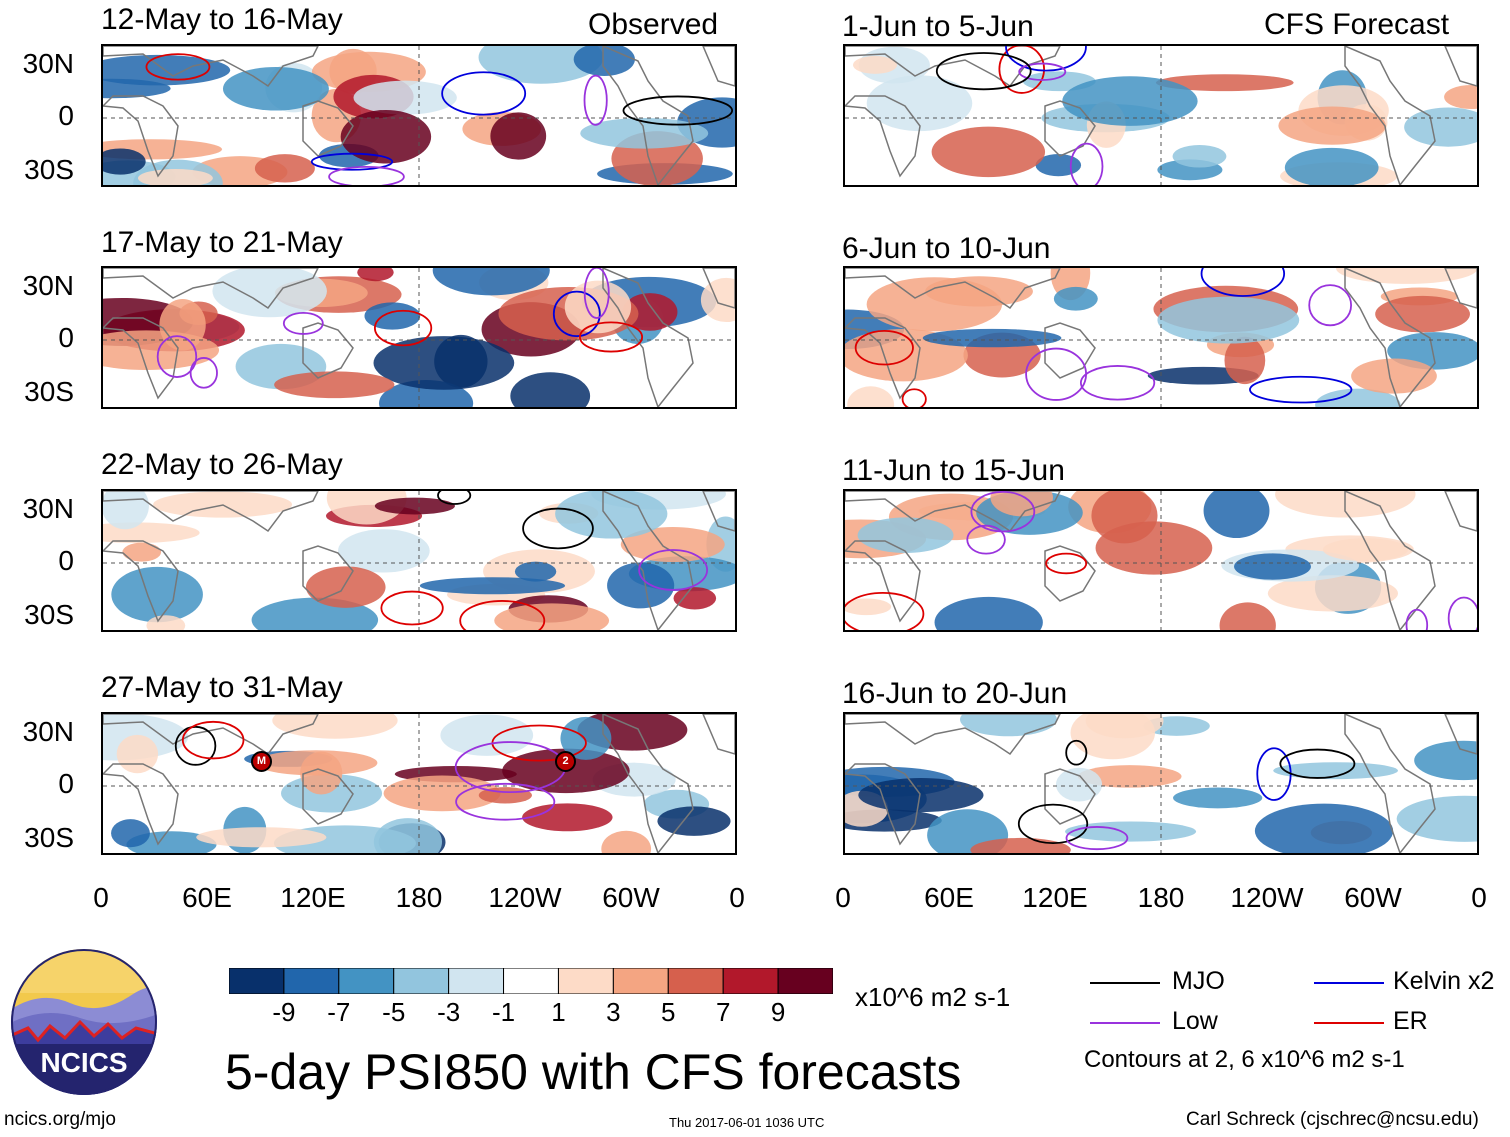 The width and height of the screenshot is (1510, 1137). I want to click on colorbar-tick: 9, so click(778, 1012).